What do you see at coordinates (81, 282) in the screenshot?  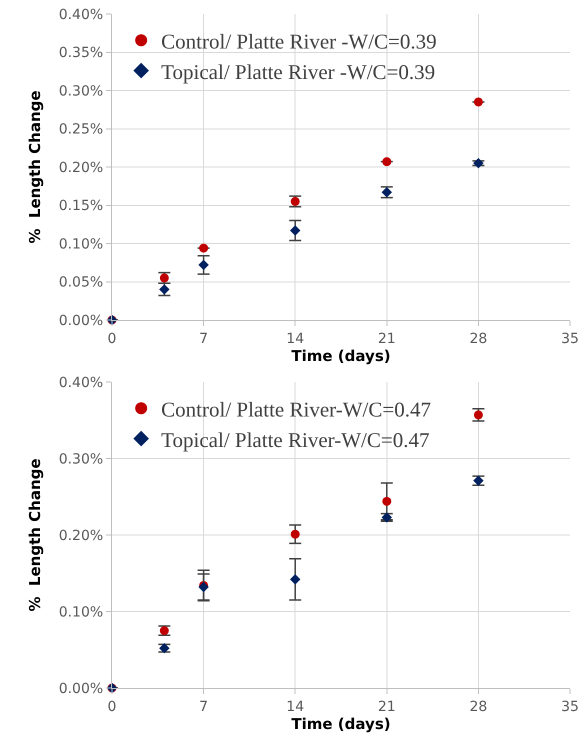 I see `y-tick-label: 0.05%` at bounding box center [81, 282].